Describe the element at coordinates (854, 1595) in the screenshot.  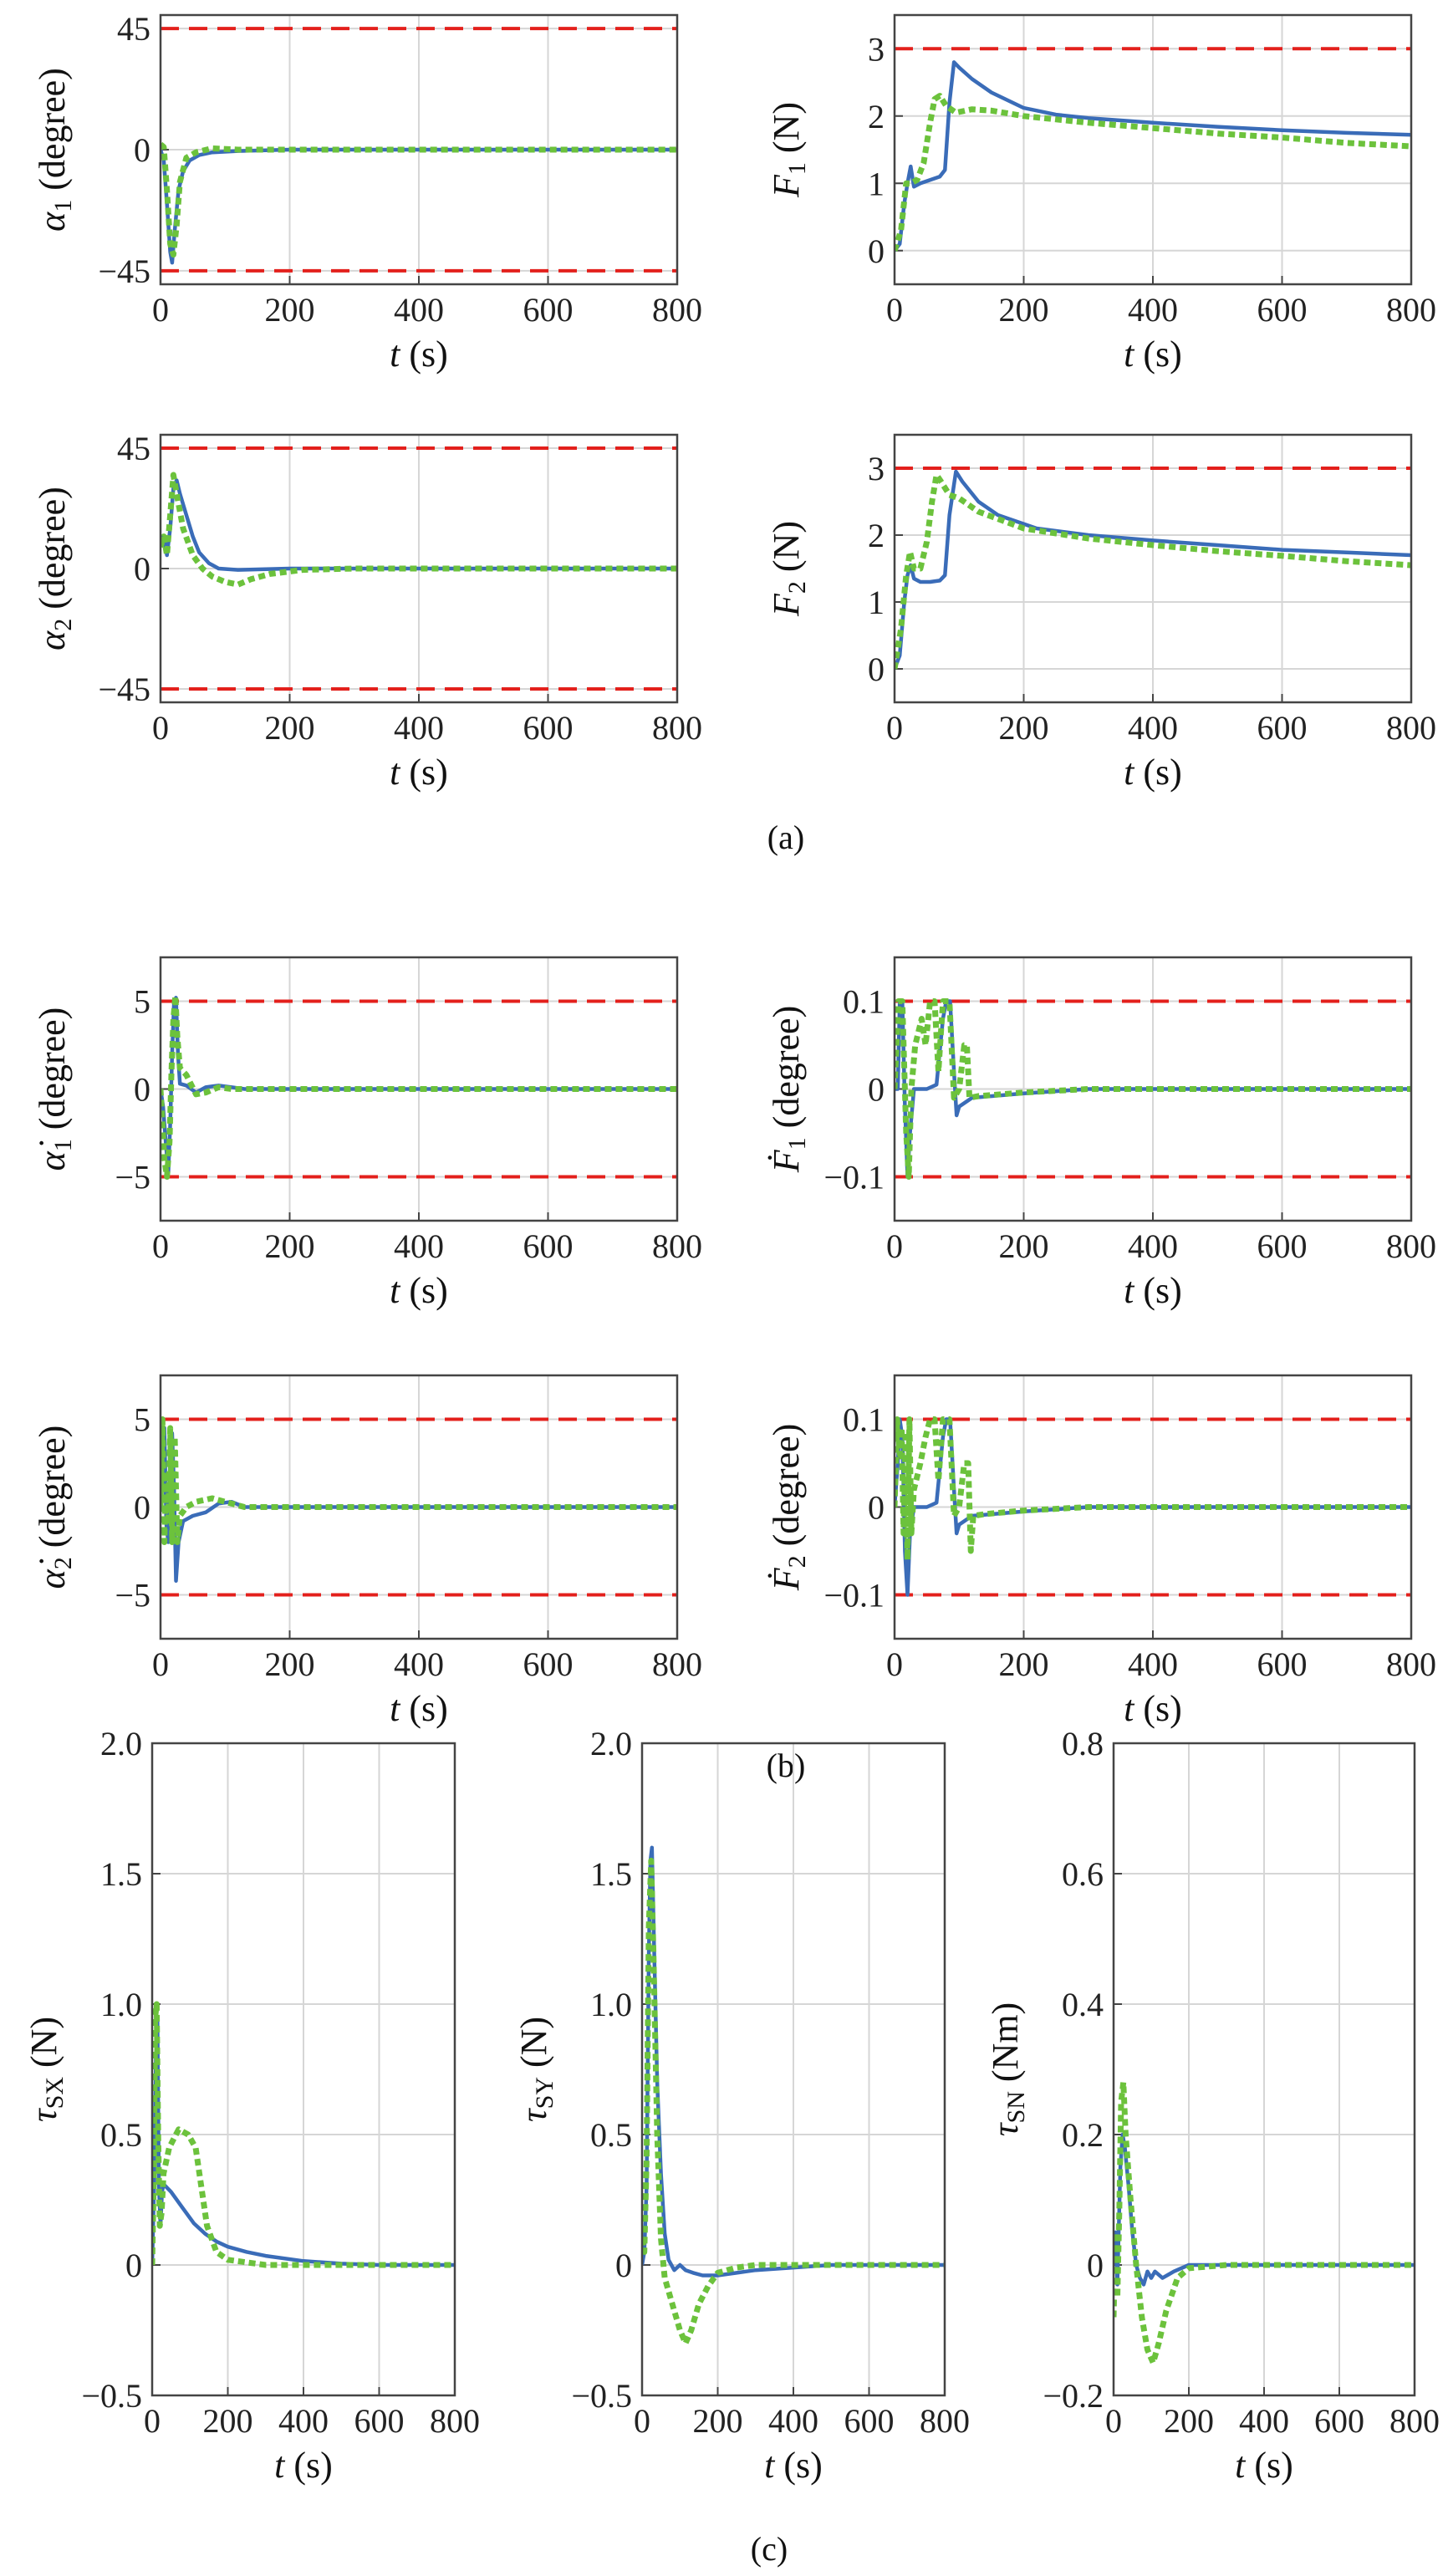
I see `y-tick-label: −0.1` at that location.